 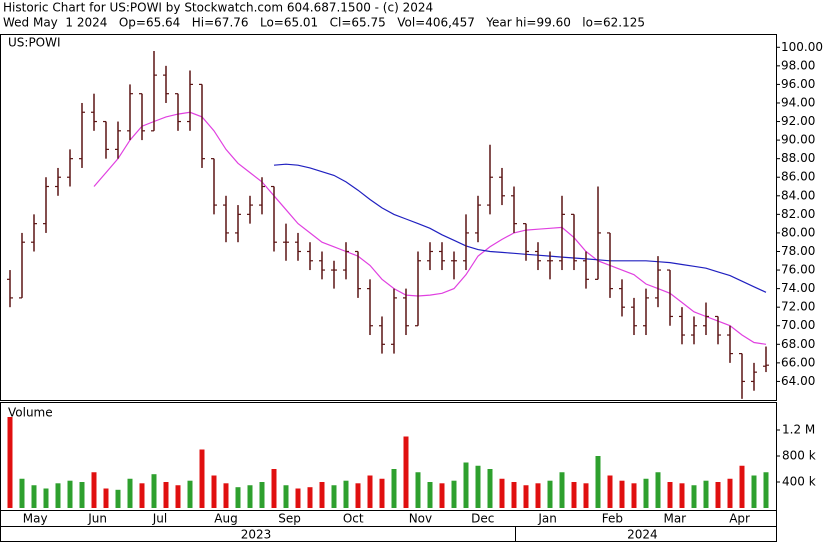 What do you see at coordinates (256, 535) in the screenshot?
I see `year-label: 2023` at bounding box center [256, 535].